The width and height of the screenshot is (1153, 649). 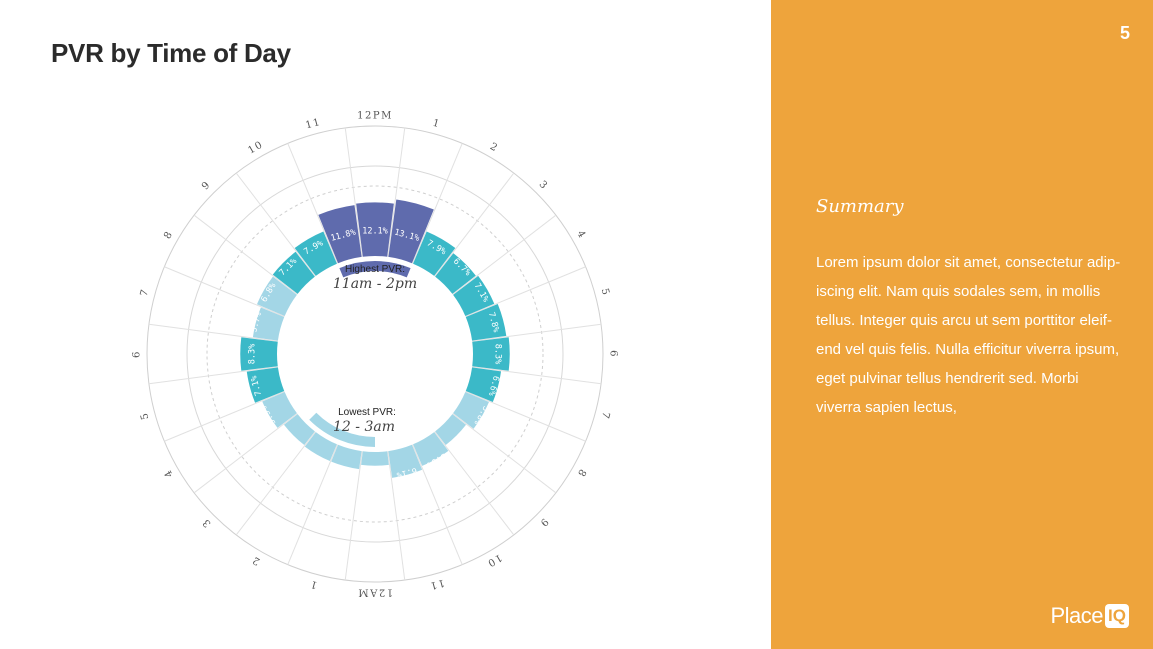 What do you see at coordinates (1077, 615) in the screenshot?
I see `logo-text-place: Place` at bounding box center [1077, 615].